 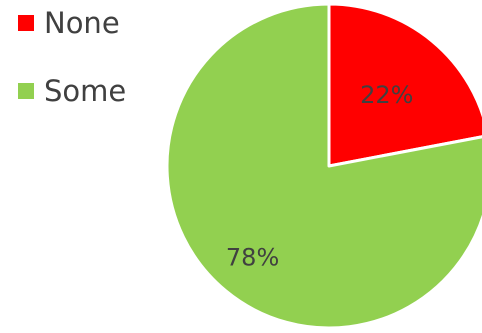 I want to click on legend: None Some, so click(x=72, y=72).